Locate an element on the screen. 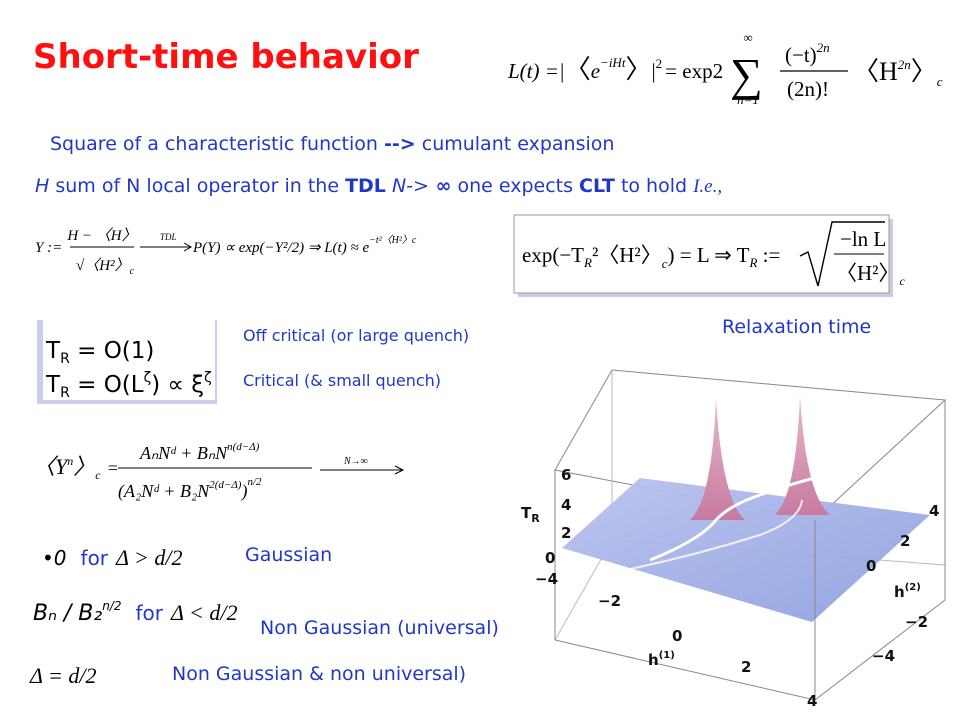 Image resolution: width=960 pixels, height=720 pixels. formula-part: 〈H²〉c is located at coordinates (870, 274).